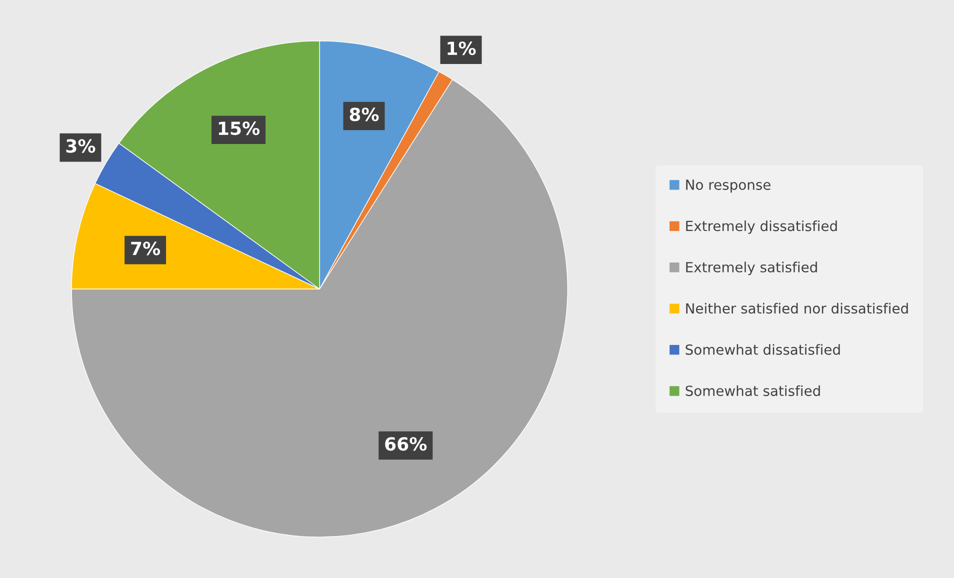 The image size is (954, 578). Describe the element at coordinates (364, 115) in the screenshot. I see `data-label: 8%` at that location.